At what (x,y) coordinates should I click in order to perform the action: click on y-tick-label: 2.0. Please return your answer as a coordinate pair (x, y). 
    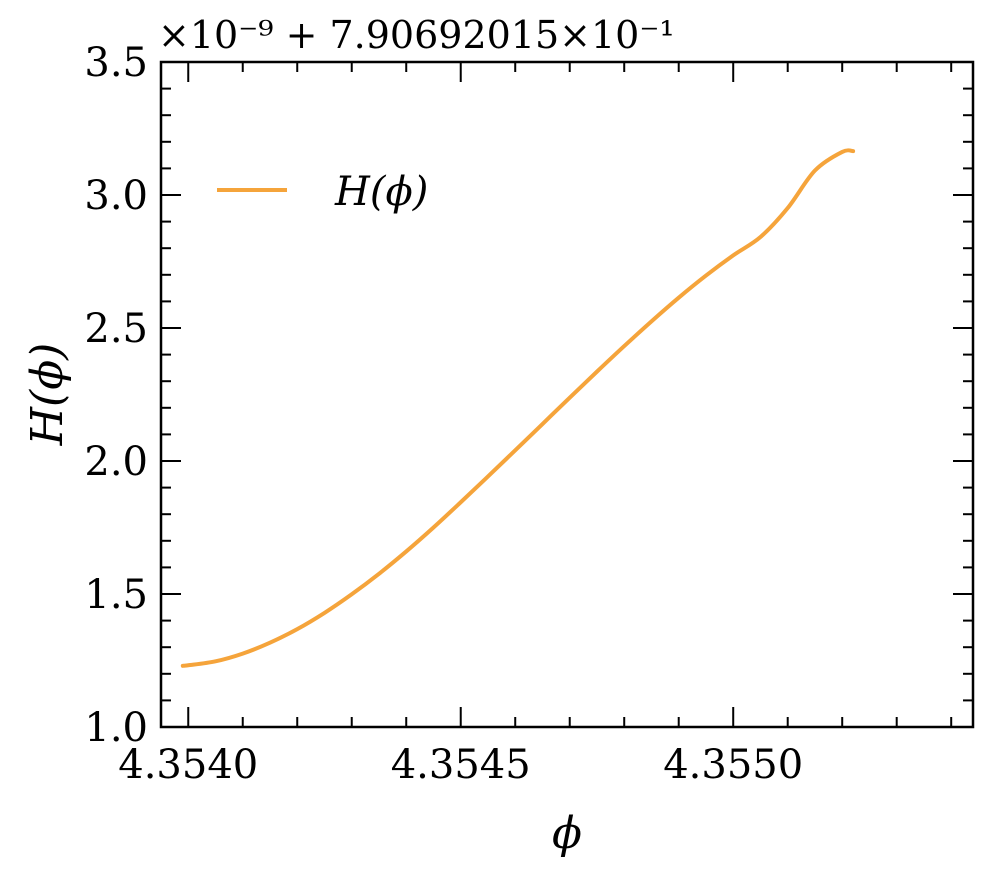
    Looking at the image, I should click on (116, 462).